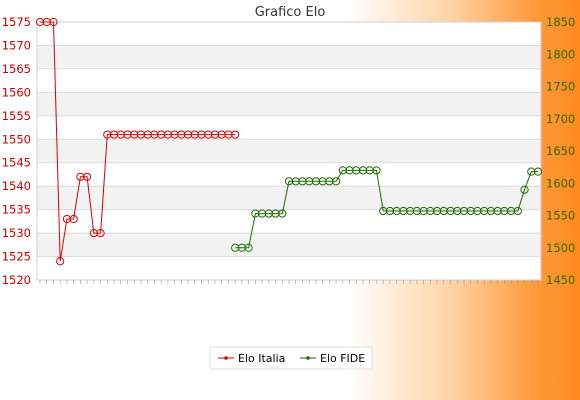  What do you see at coordinates (16, 257) in the screenshot?
I see `left-tick-label: 1525` at bounding box center [16, 257].